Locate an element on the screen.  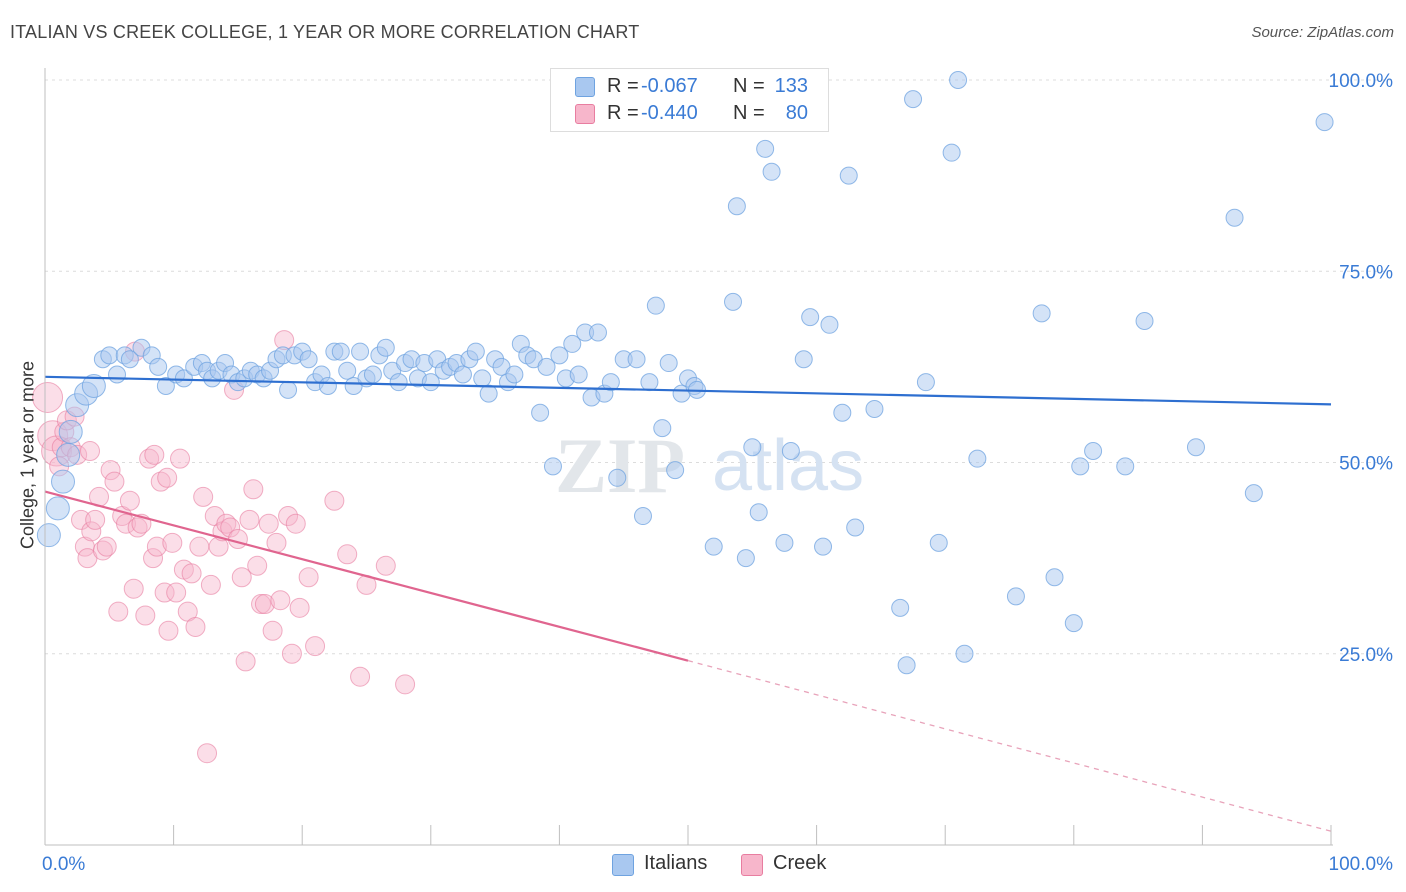
legend-label-italians: Italians is located at coordinates (676, 863).